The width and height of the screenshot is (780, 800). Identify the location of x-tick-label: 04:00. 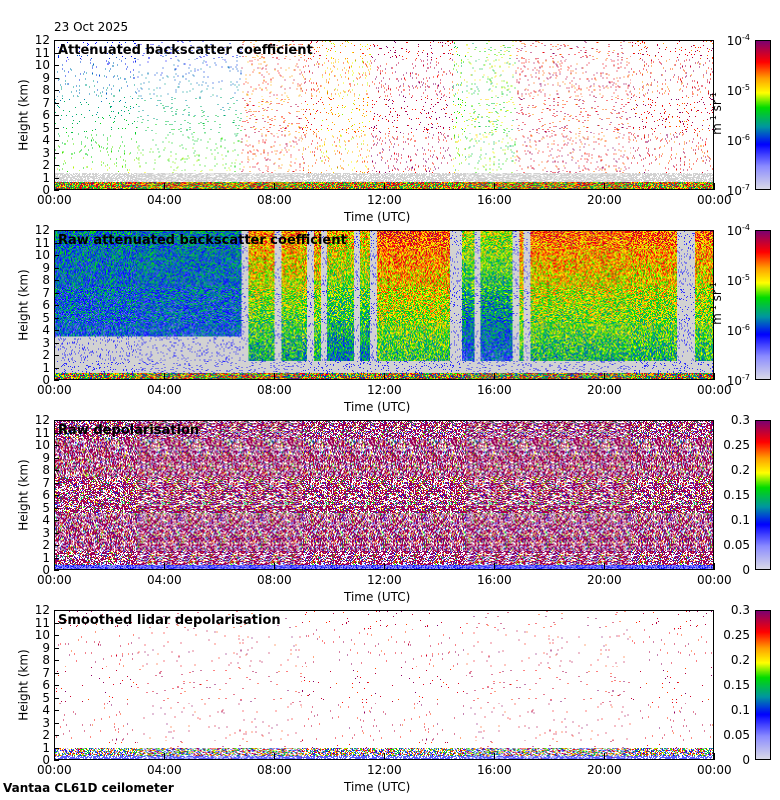
(164, 200).